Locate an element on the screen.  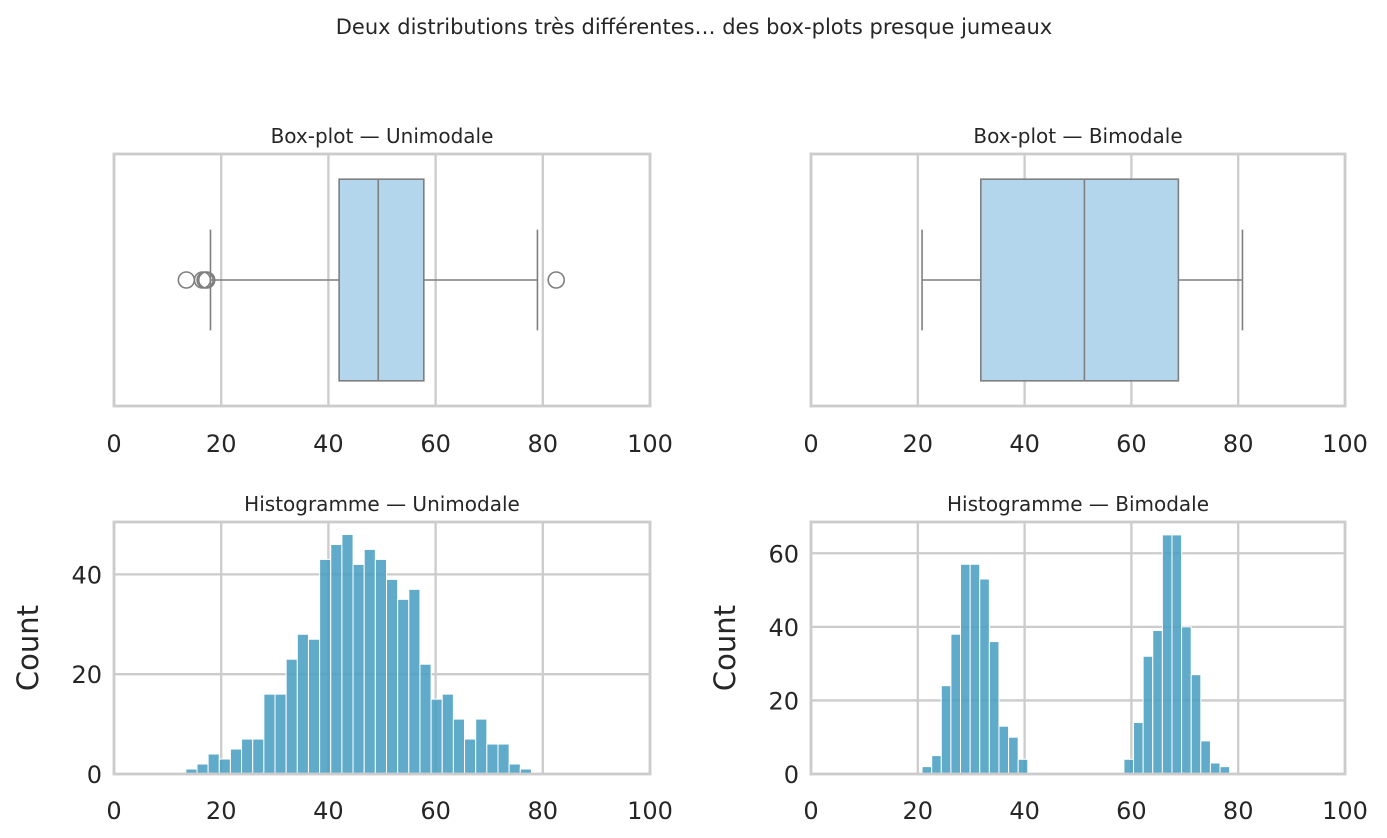
boxplot-unimodal-marks is located at coordinates (371, 280).